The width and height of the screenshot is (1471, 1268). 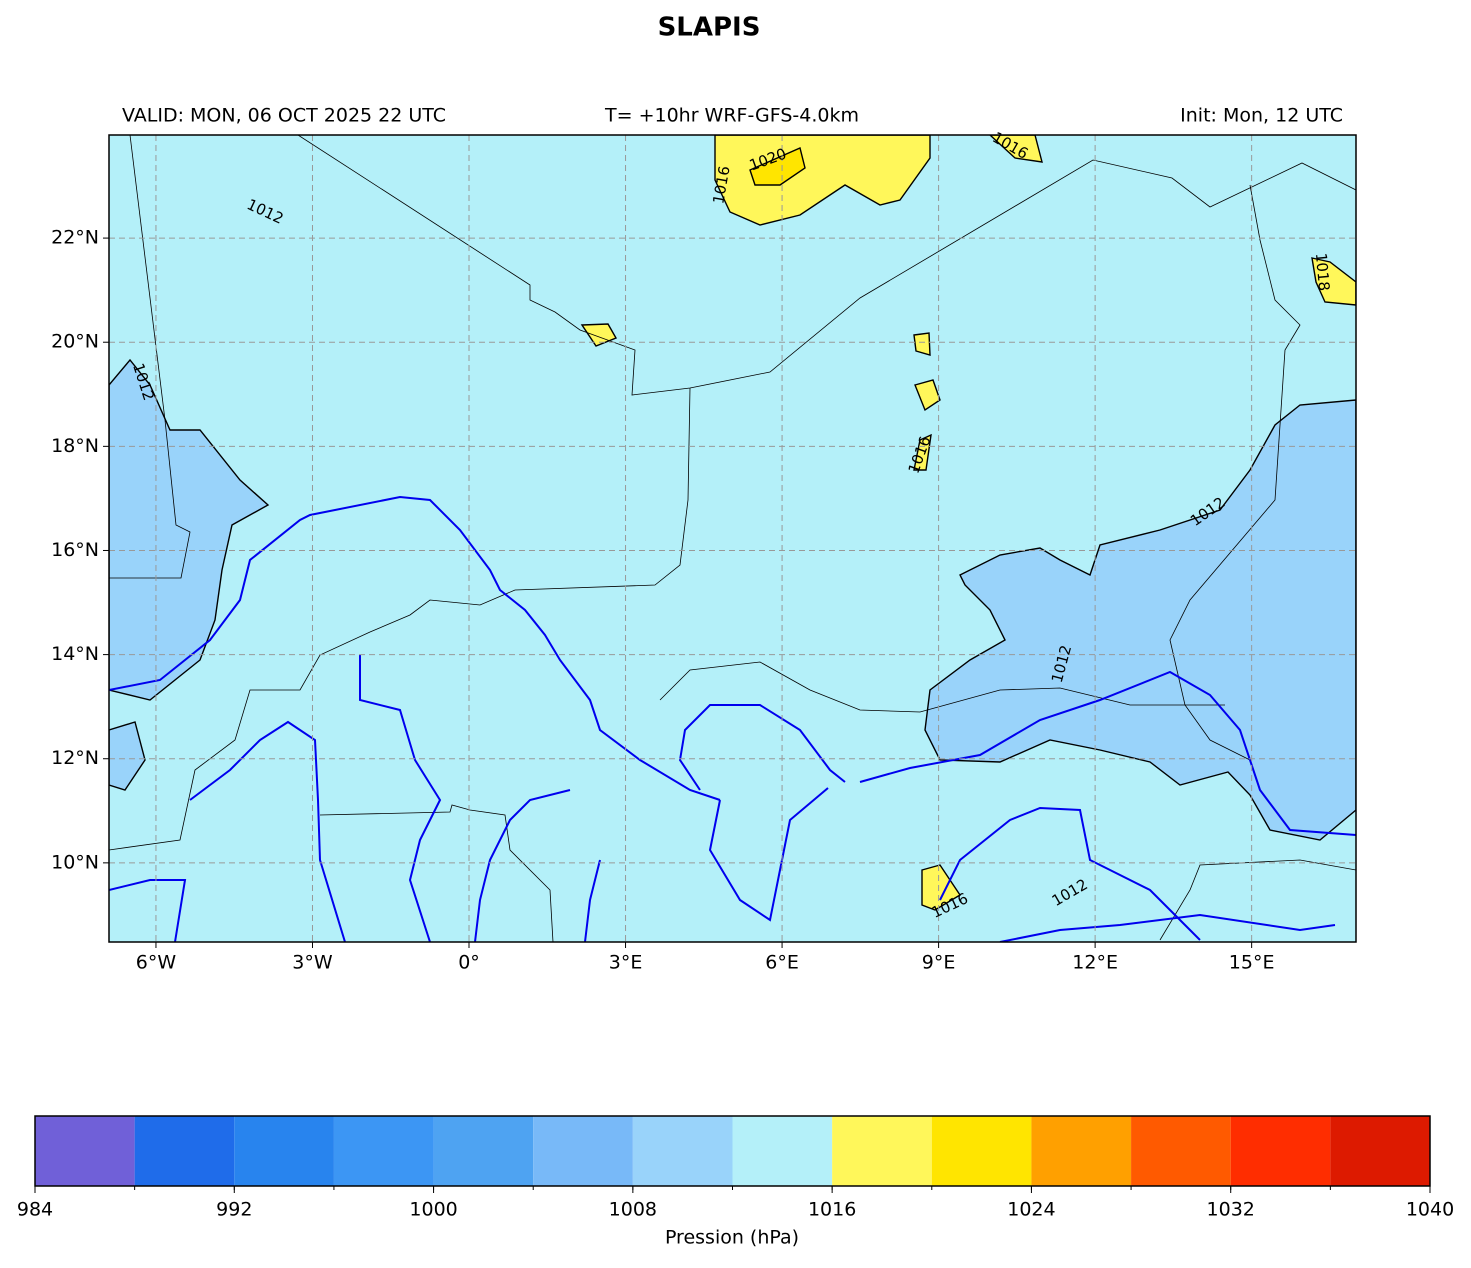 I want to click on y-tick-label: 10°N, so click(x=75, y=862).